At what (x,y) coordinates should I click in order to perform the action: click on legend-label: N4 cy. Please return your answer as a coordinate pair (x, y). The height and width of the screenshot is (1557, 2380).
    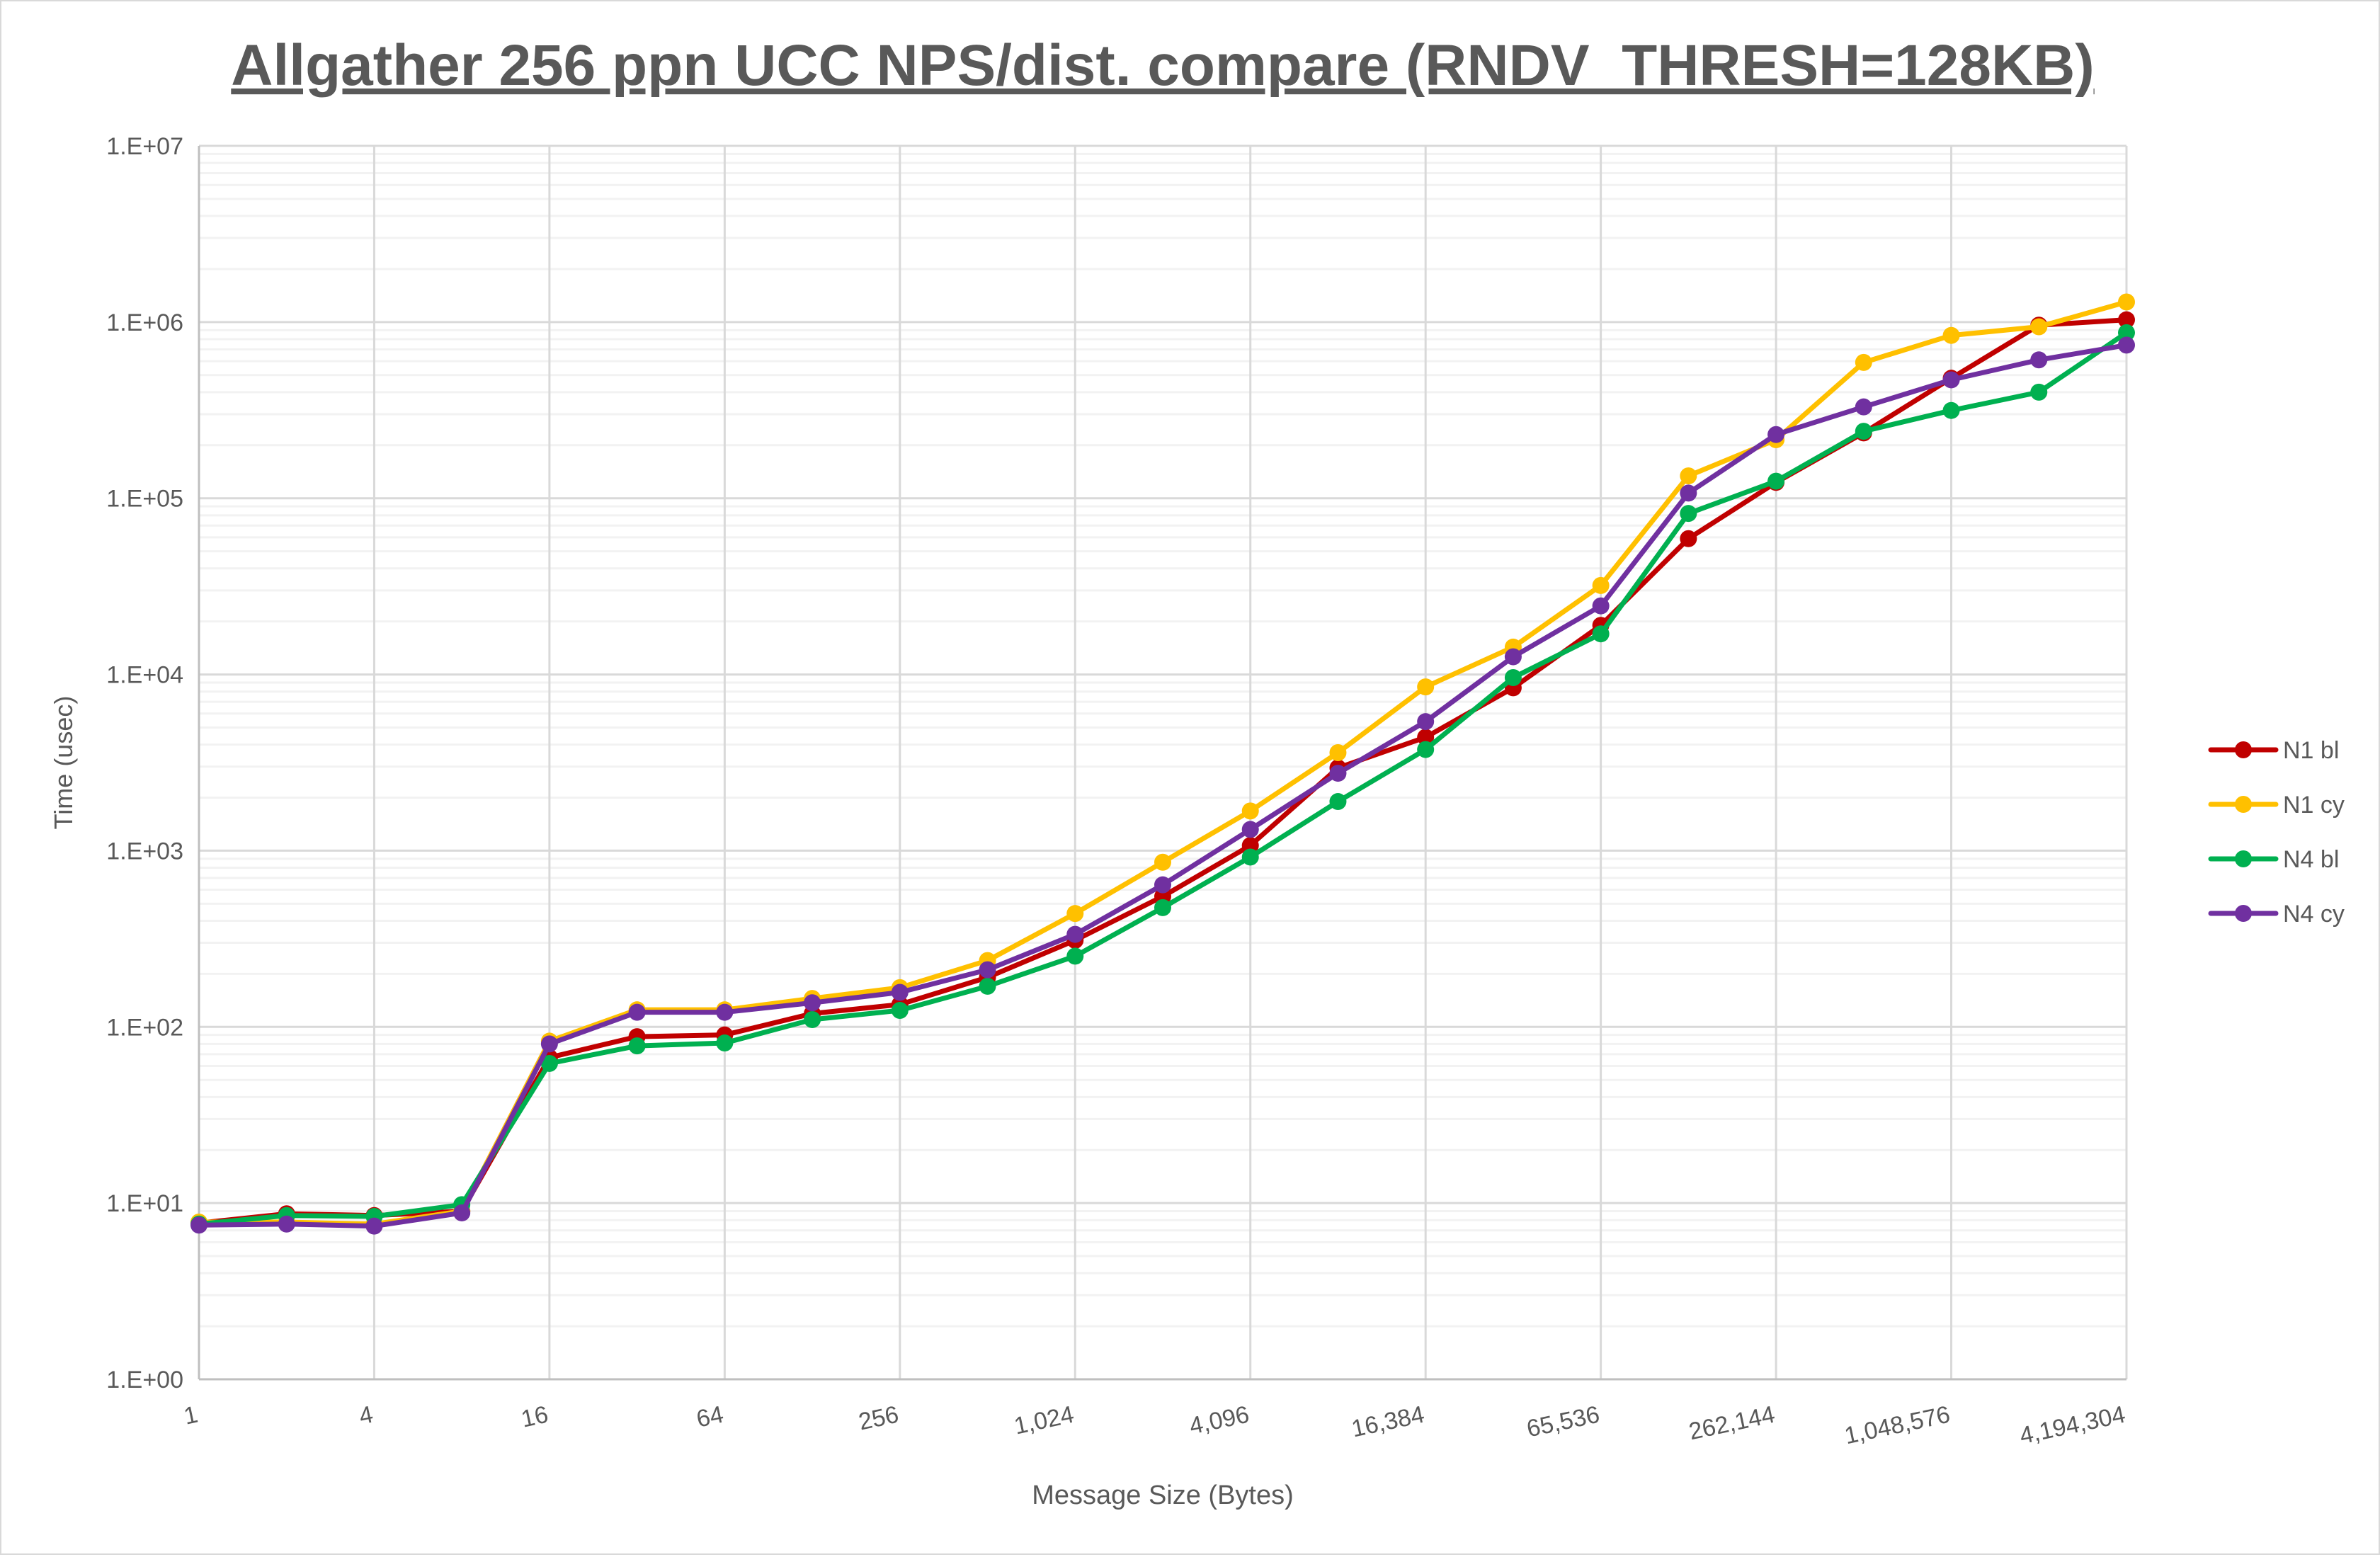
    Looking at the image, I should click on (2314, 914).